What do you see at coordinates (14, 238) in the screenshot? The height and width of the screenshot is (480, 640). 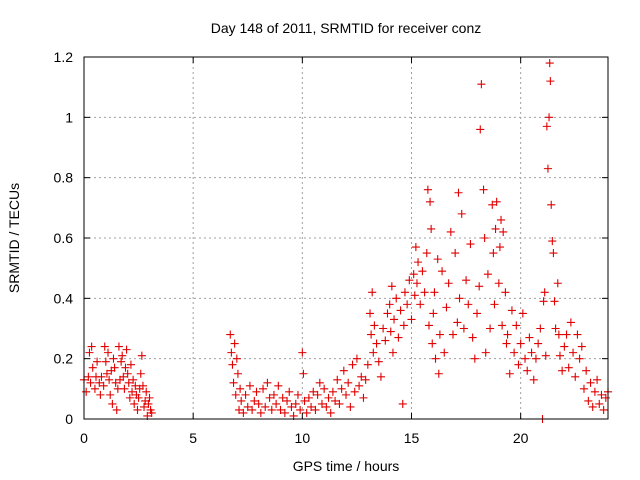 I see `y-axis-label: SRMTID / TECUs` at bounding box center [14, 238].